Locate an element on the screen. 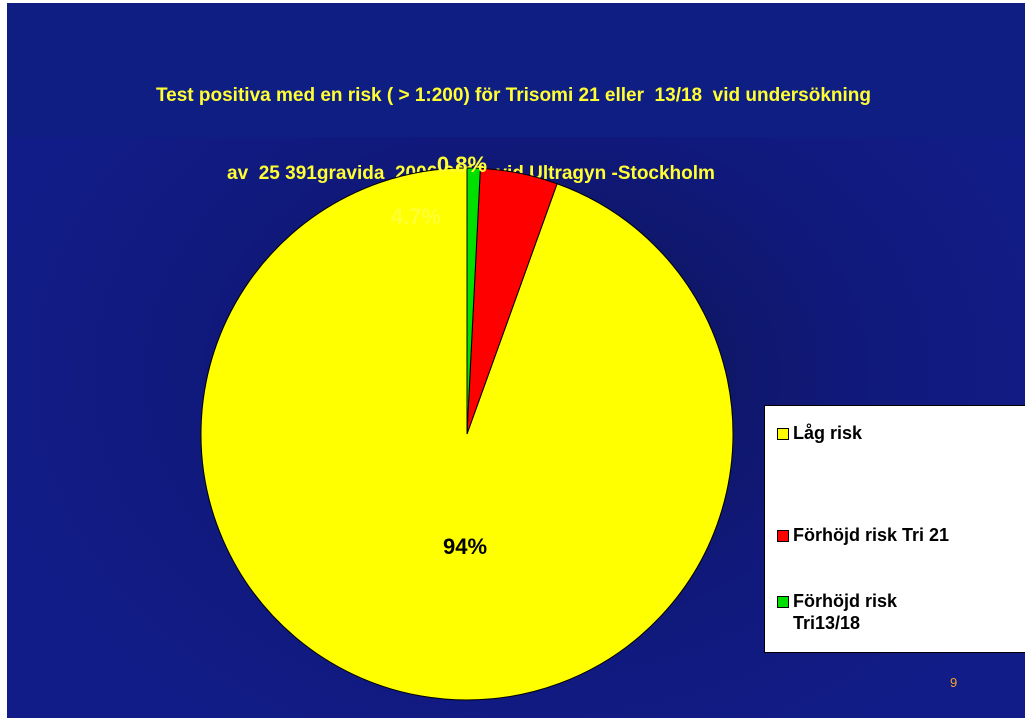  label-low-risk: 94% is located at coordinates (465, 546).